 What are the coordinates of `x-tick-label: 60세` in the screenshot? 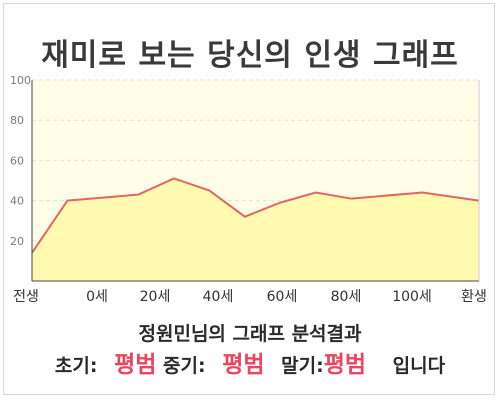 It's located at (282, 297).